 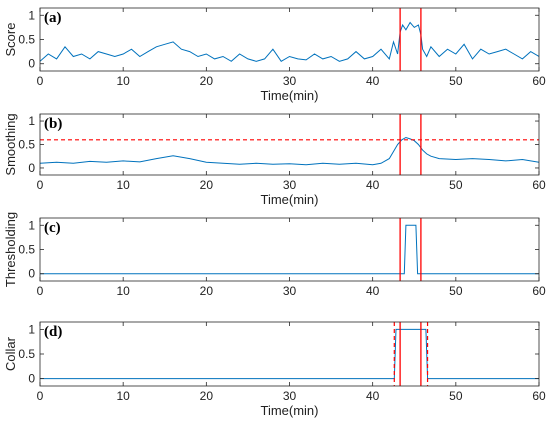 What do you see at coordinates (10, 144) in the screenshot?
I see `y-axis-label: Smoothing` at bounding box center [10, 144].